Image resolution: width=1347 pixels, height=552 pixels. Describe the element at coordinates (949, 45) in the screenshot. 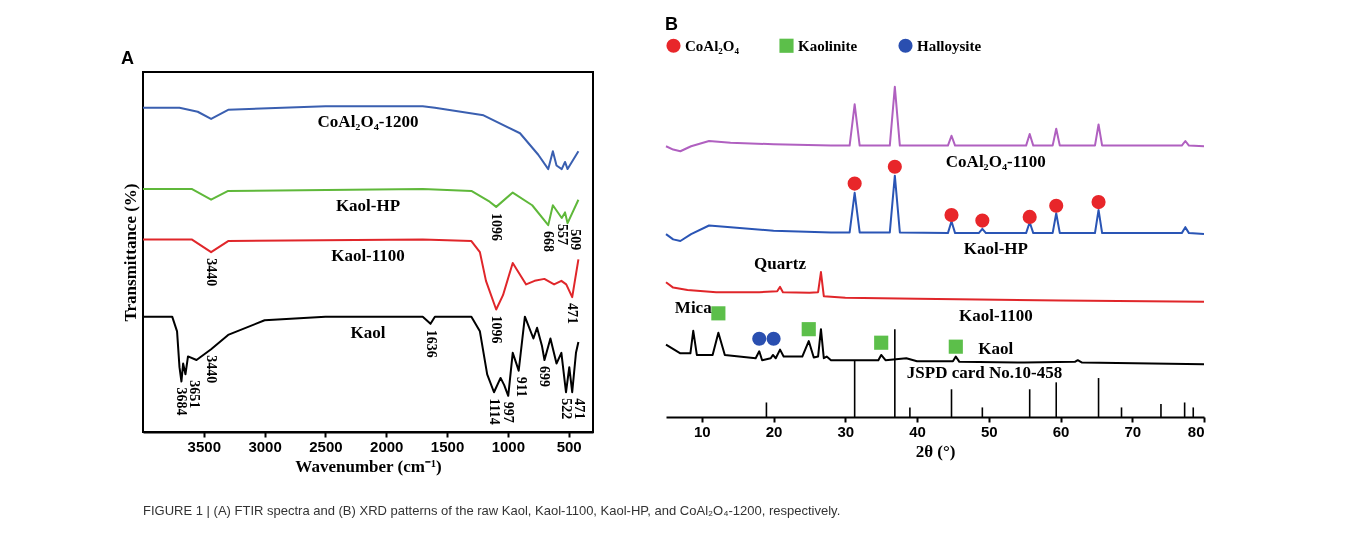

I see `legend-label: Halloysite` at that location.